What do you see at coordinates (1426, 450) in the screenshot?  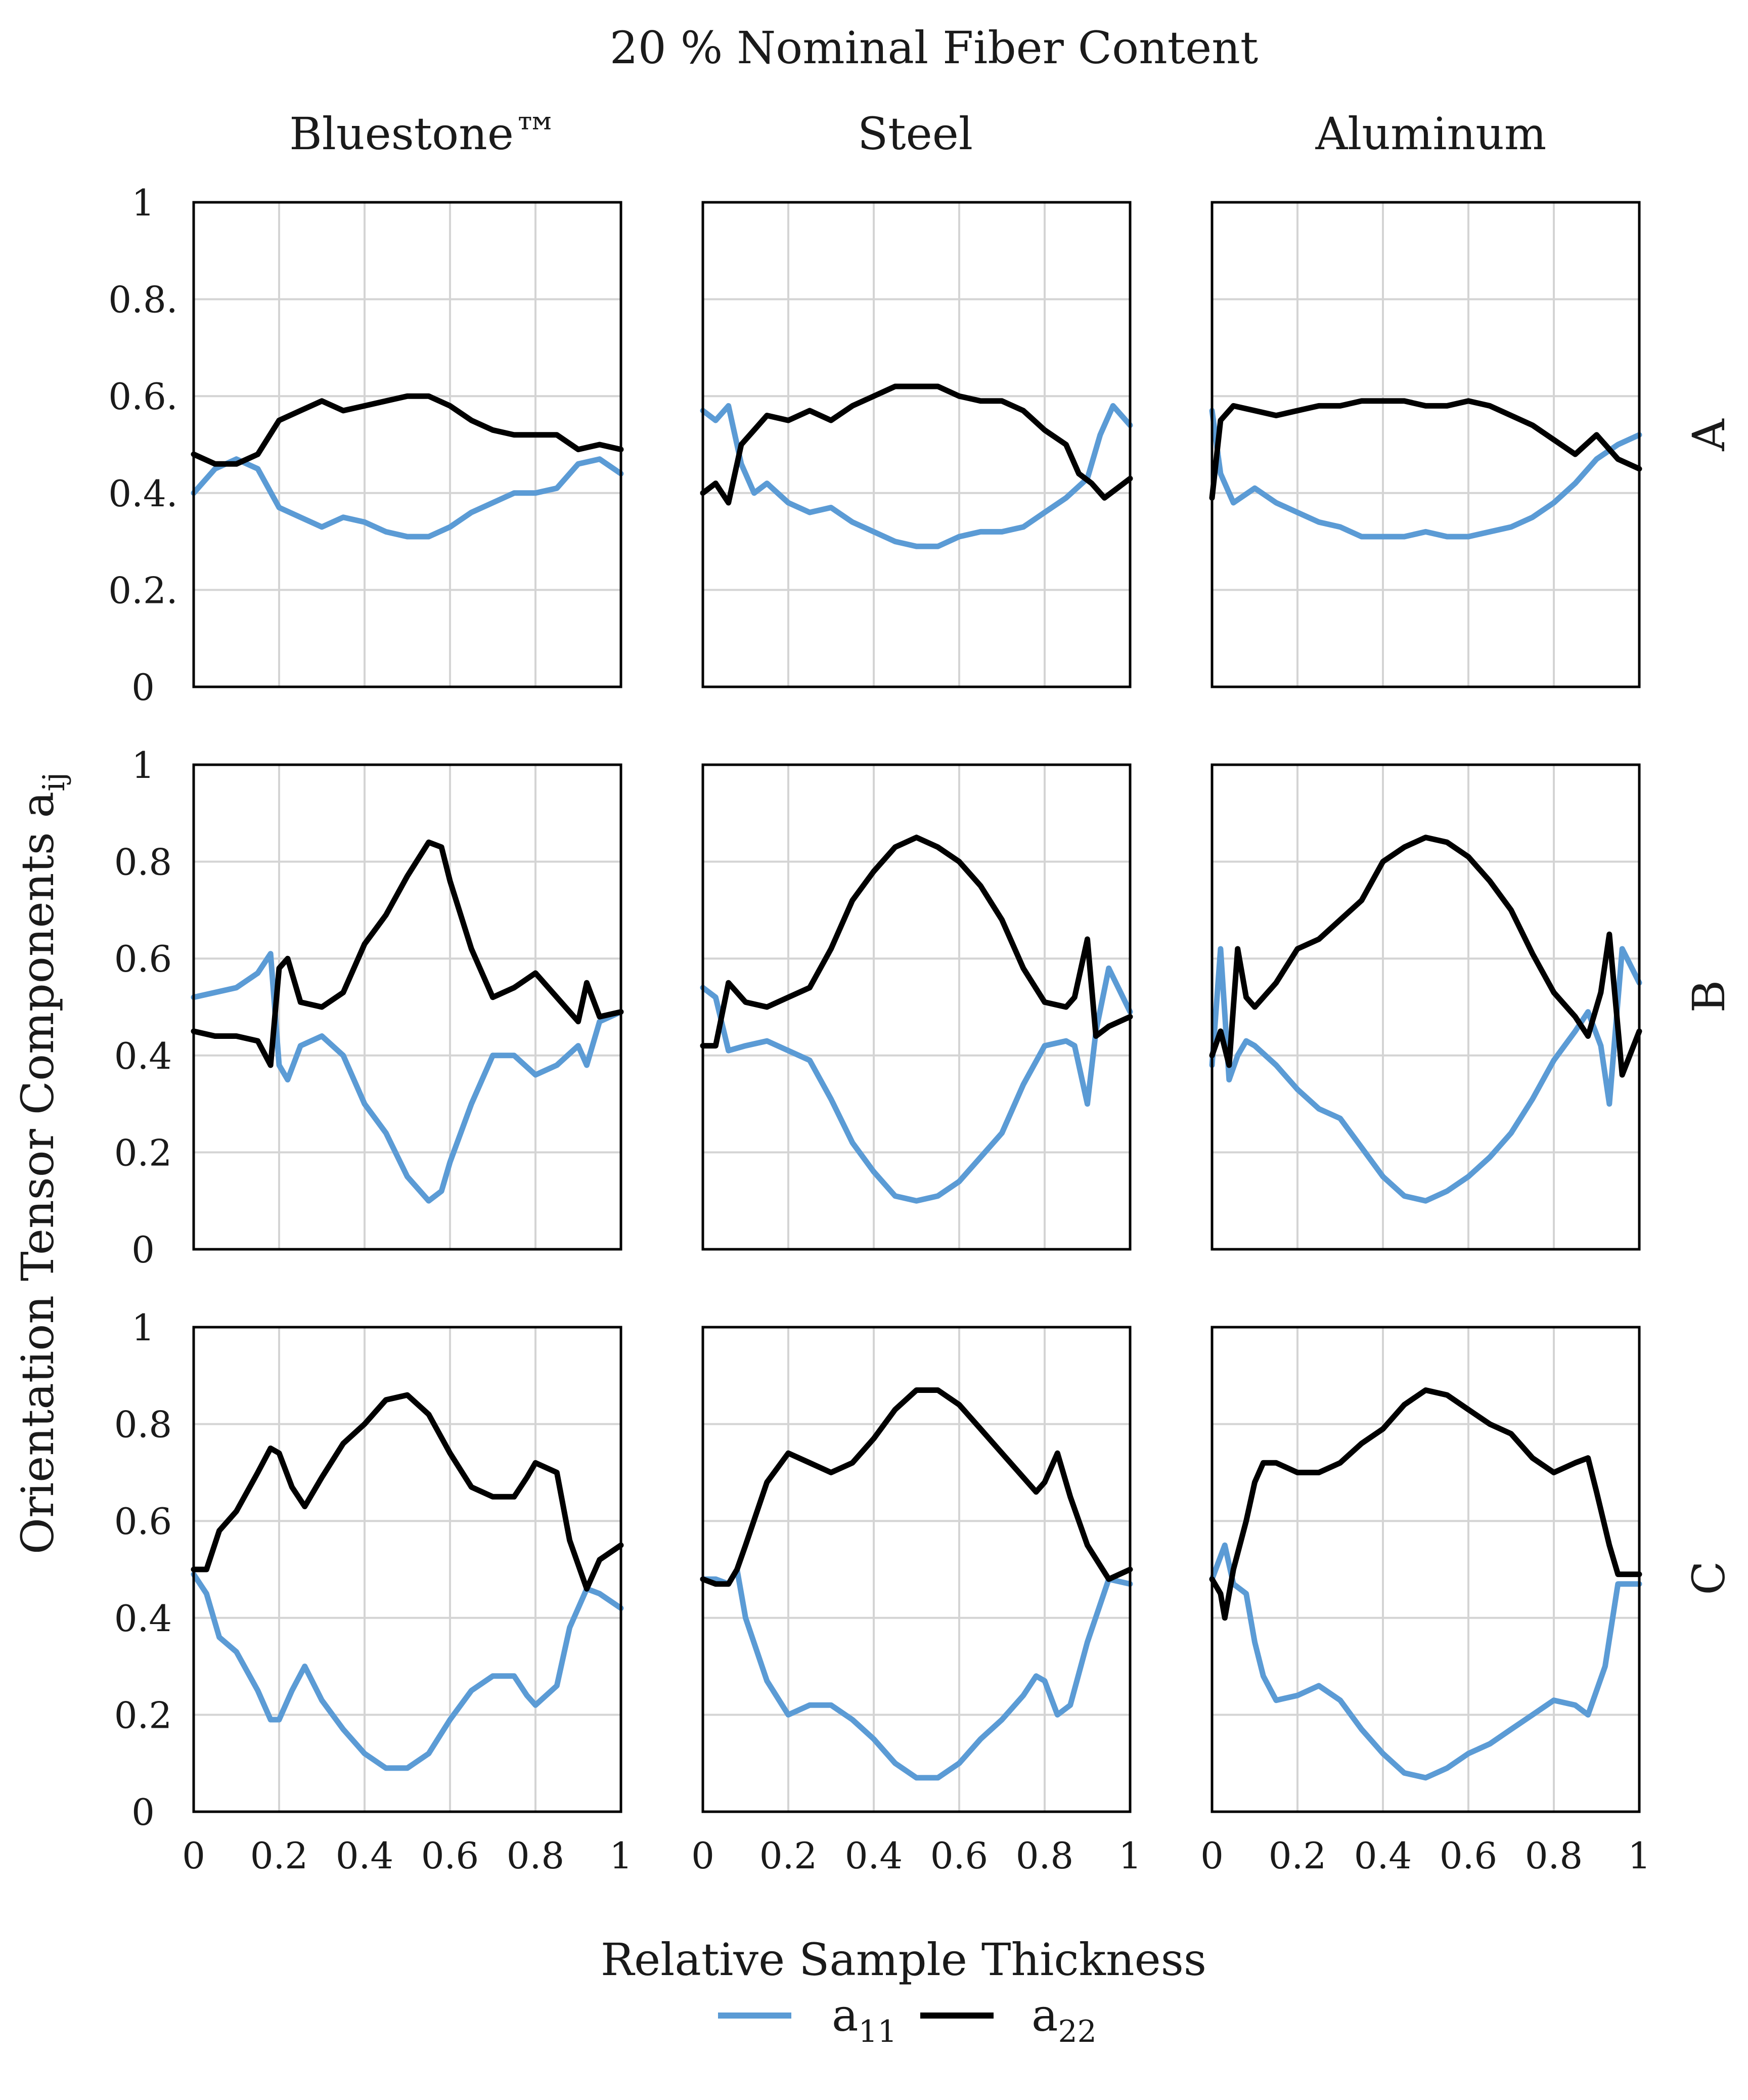 I see `panel-A-aluminum-line-a22` at bounding box center [1426, 450].